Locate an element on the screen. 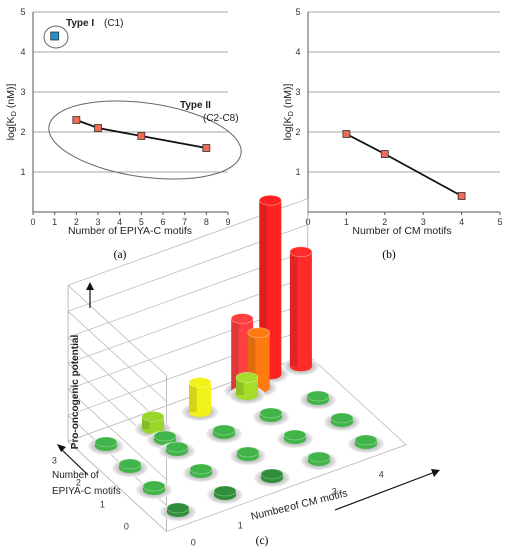 The image size is (510, 550). b-x-tick-label: 1 is located at coordinates (346, 222).